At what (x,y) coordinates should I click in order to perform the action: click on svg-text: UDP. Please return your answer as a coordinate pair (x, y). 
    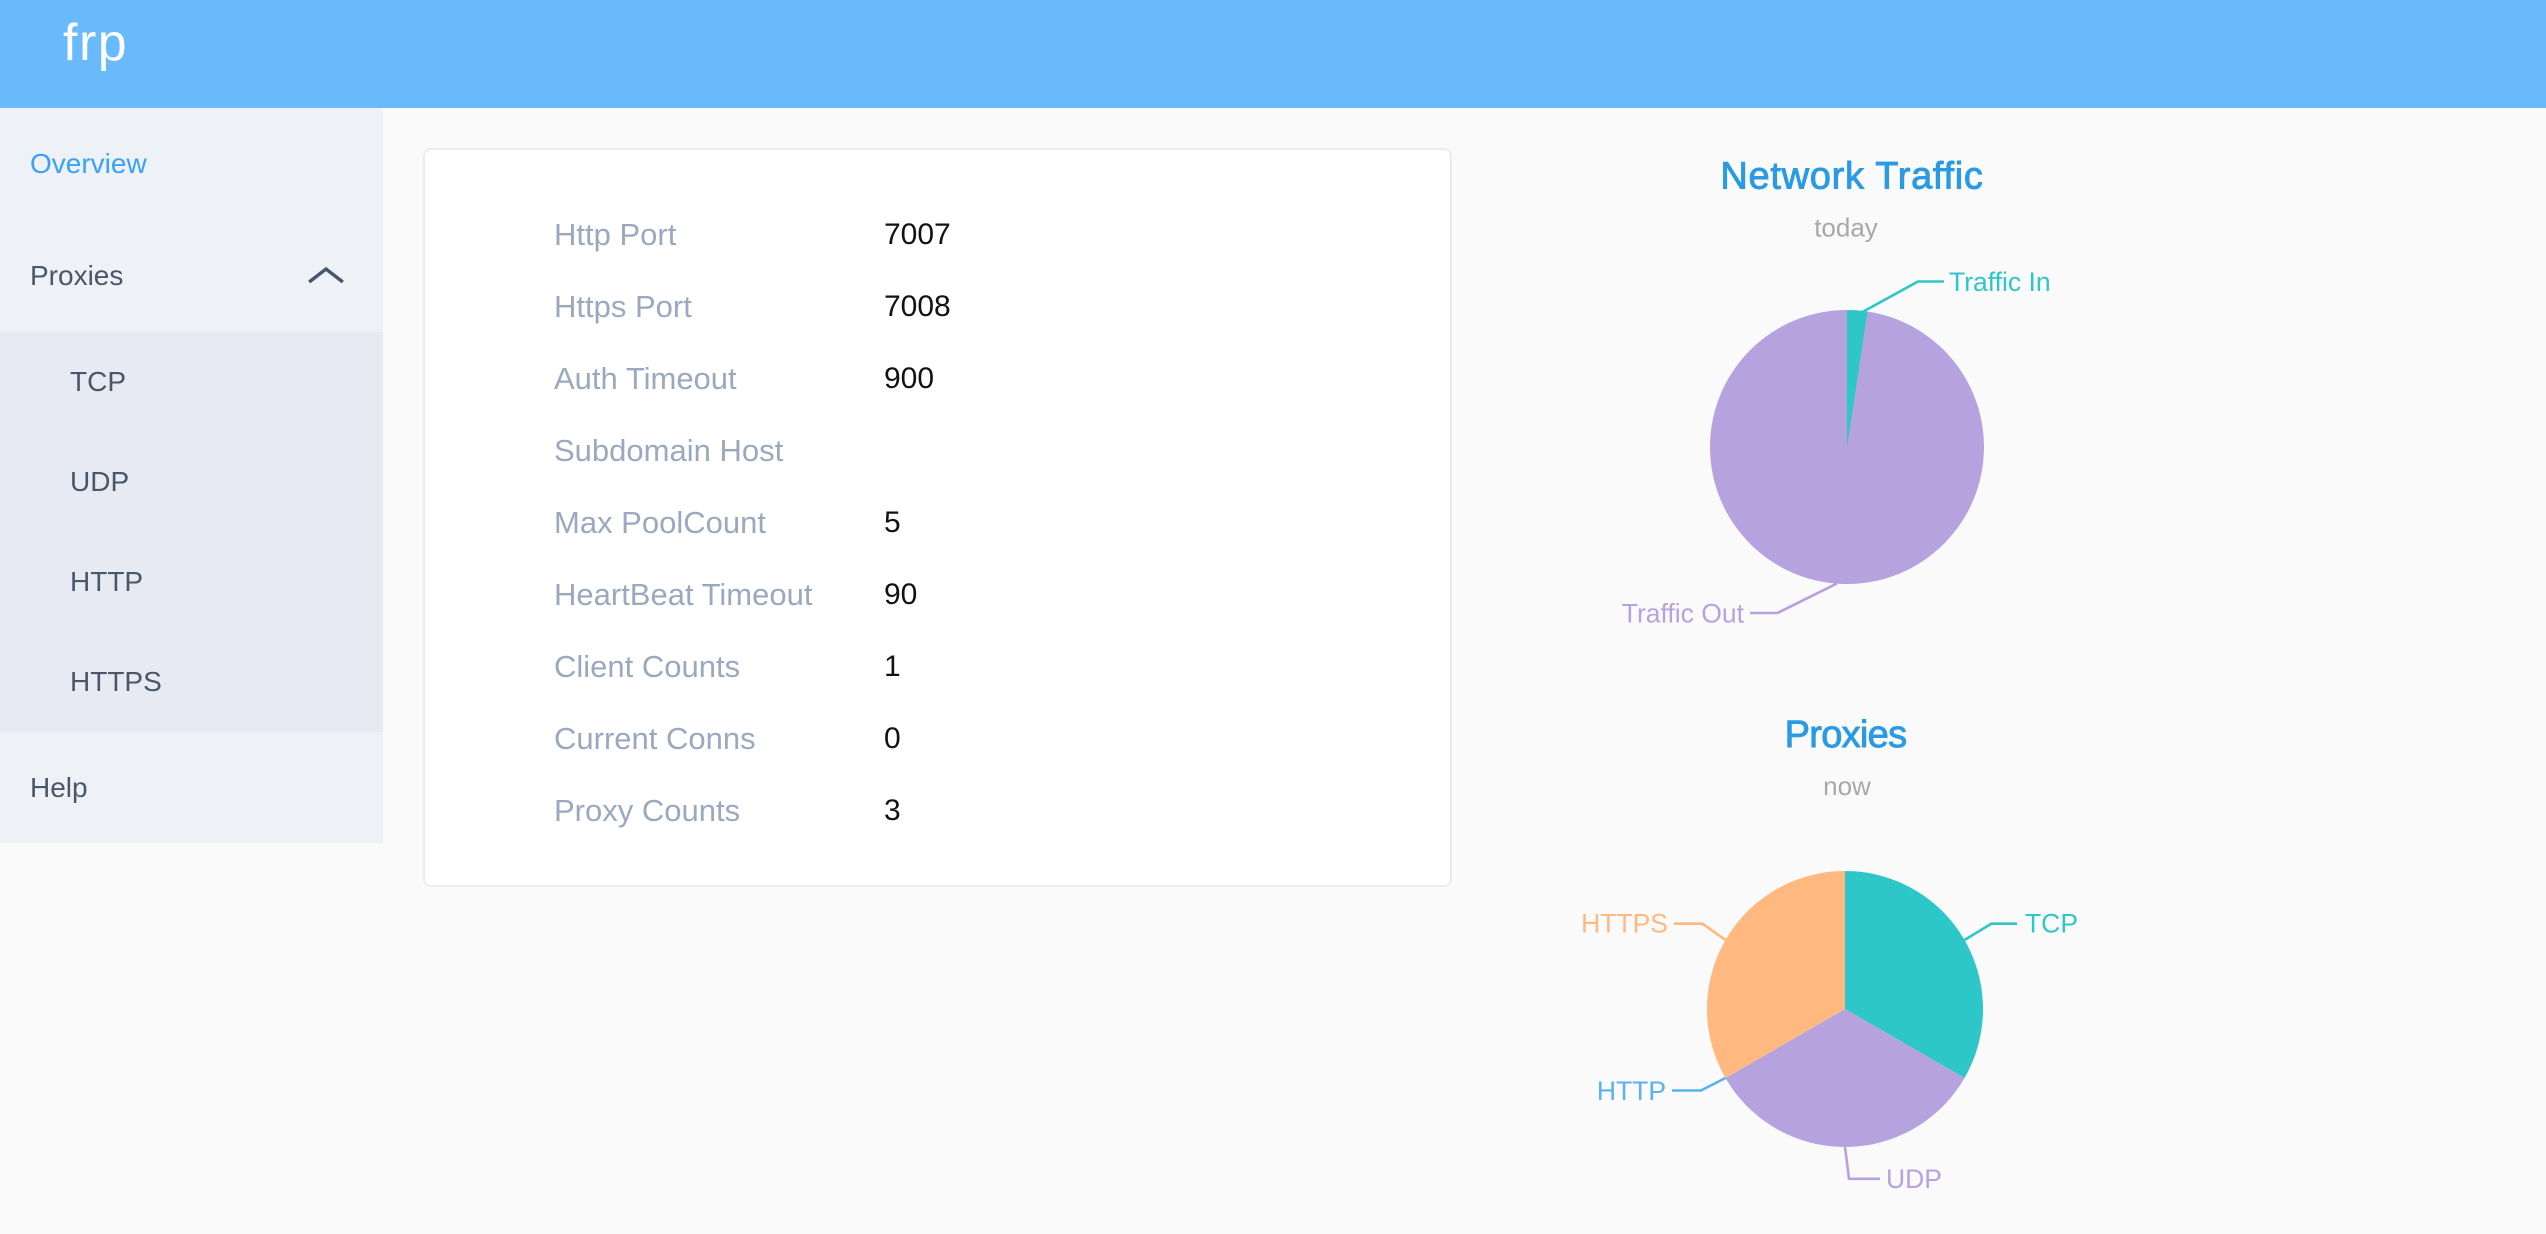
    Looking at the image, I should click on (1914, 1179).